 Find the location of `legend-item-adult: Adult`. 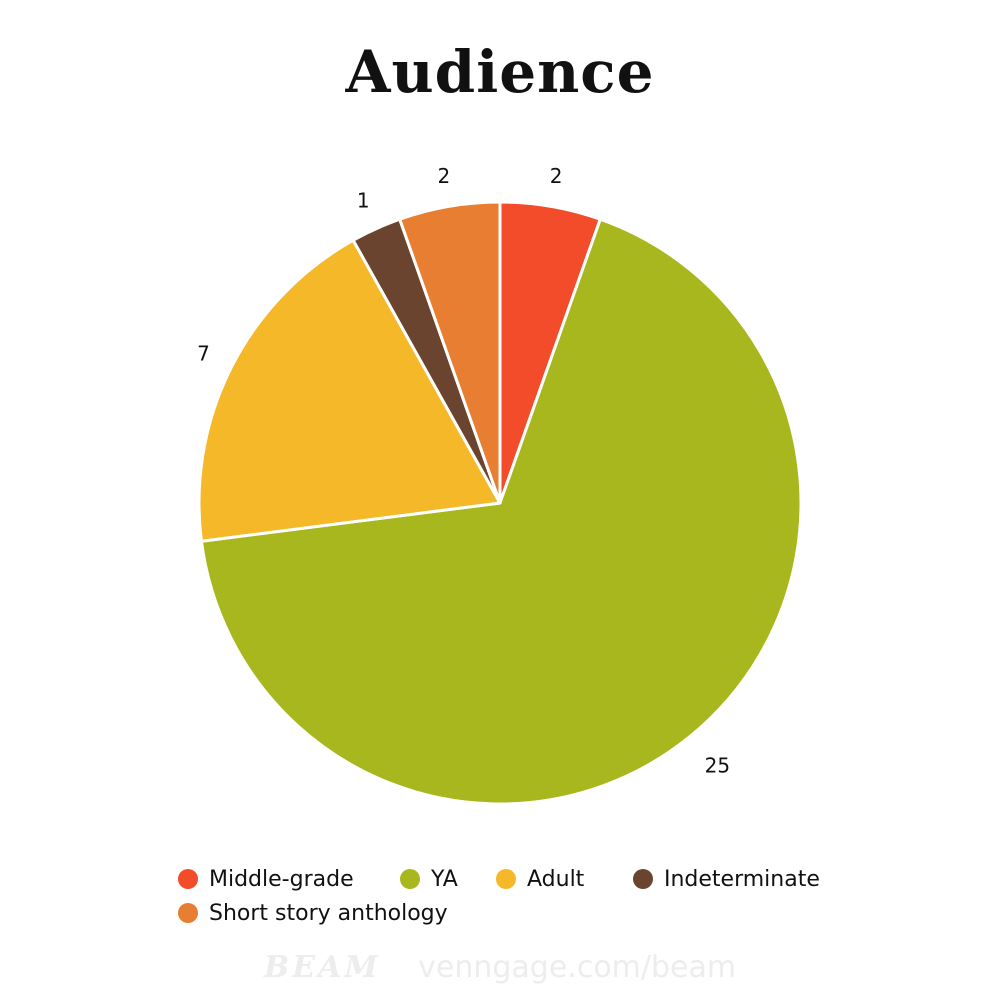

legend-item-adult: Adult is located at coordinates (564, 879).